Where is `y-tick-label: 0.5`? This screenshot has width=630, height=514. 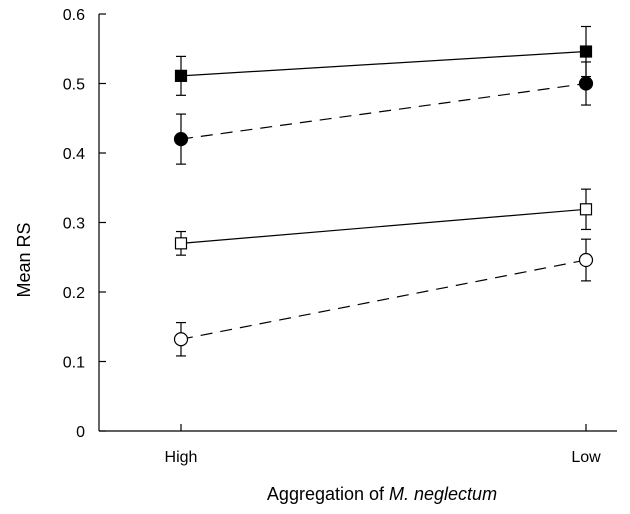 y-tick-label: 0.5 is located at coordinates (74, 85).